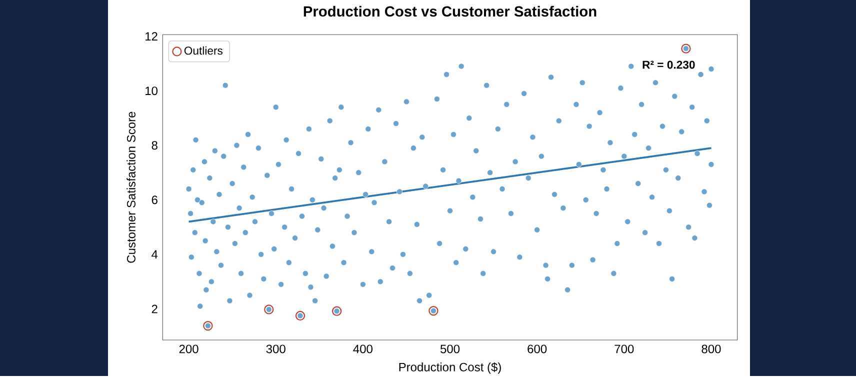 The height and width of the screenshot is (378, 856). Describe the element at coordinates (203, 50) in the screenshot. I see `legend-label: Outliers` at that location.